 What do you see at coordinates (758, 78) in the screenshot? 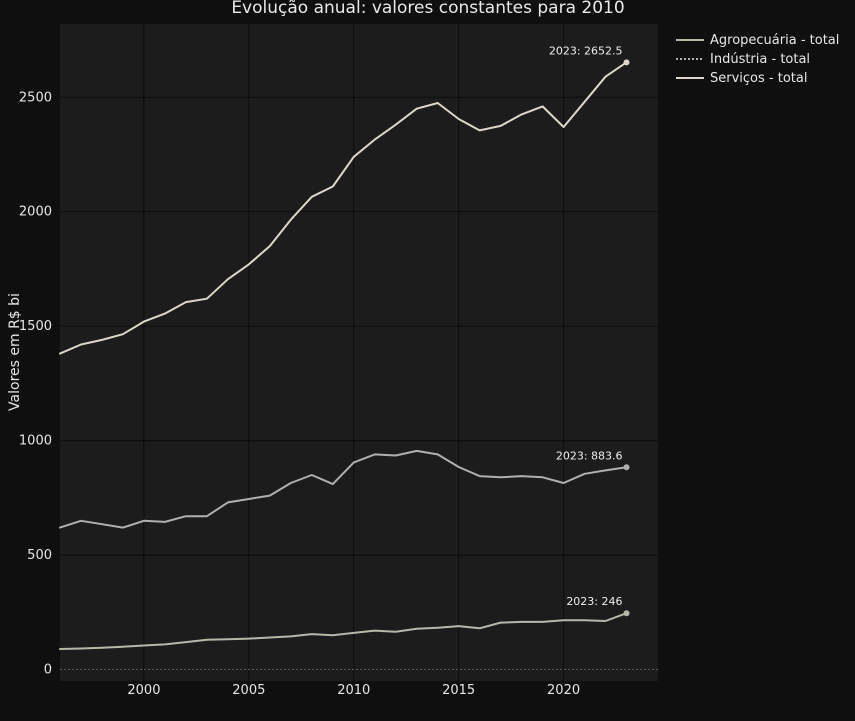
I see `legend-label: Serviços - total` at bounding box center [758, 78].